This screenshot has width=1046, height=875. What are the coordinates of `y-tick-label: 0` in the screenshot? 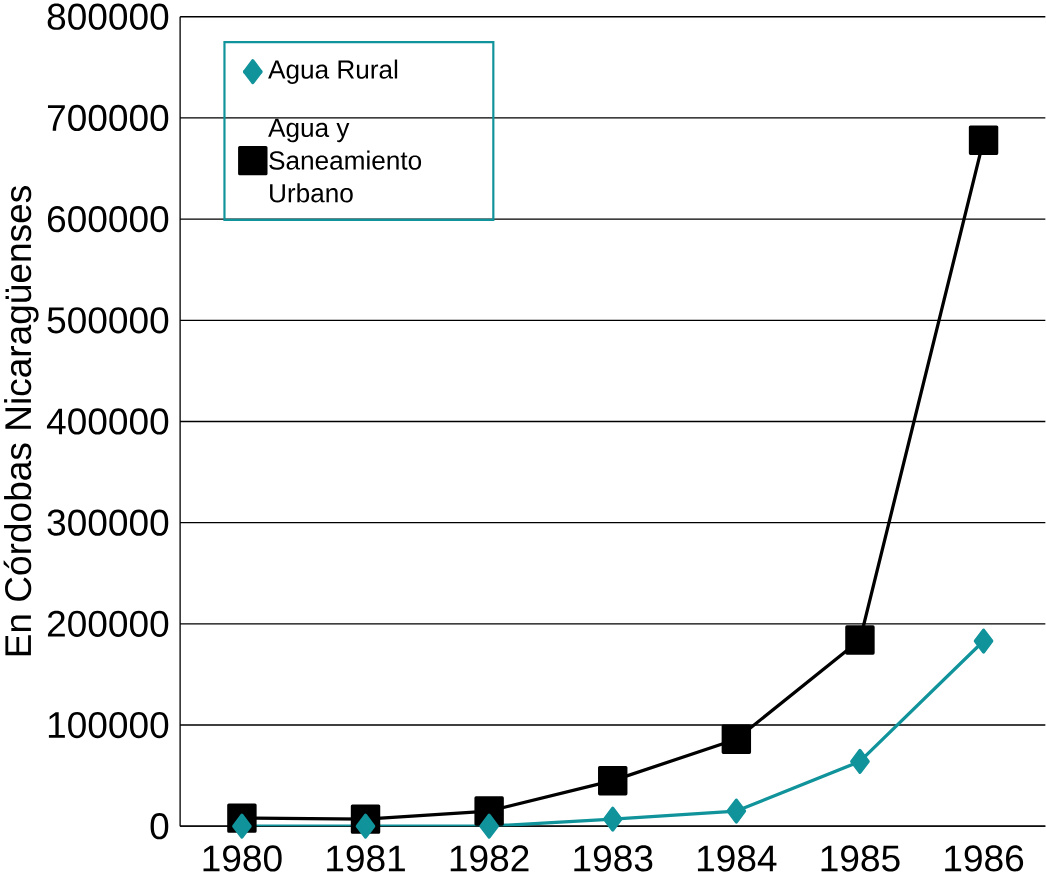 It's located at (159, 826).